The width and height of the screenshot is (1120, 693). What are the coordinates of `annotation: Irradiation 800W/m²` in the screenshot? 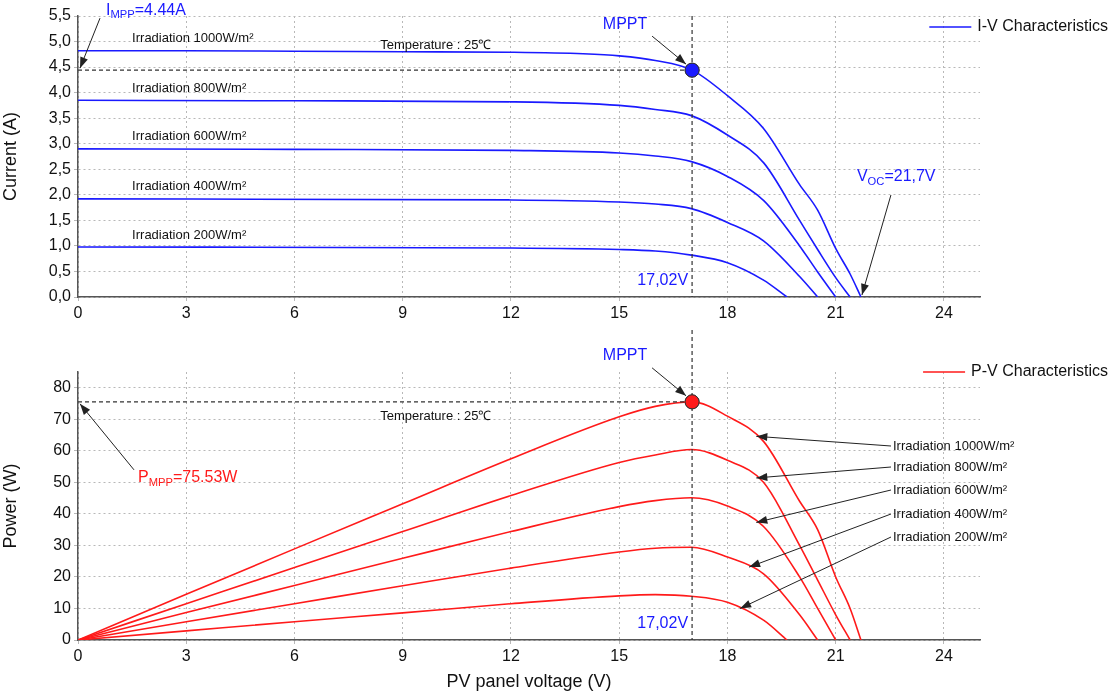 It's located at (189, 87).